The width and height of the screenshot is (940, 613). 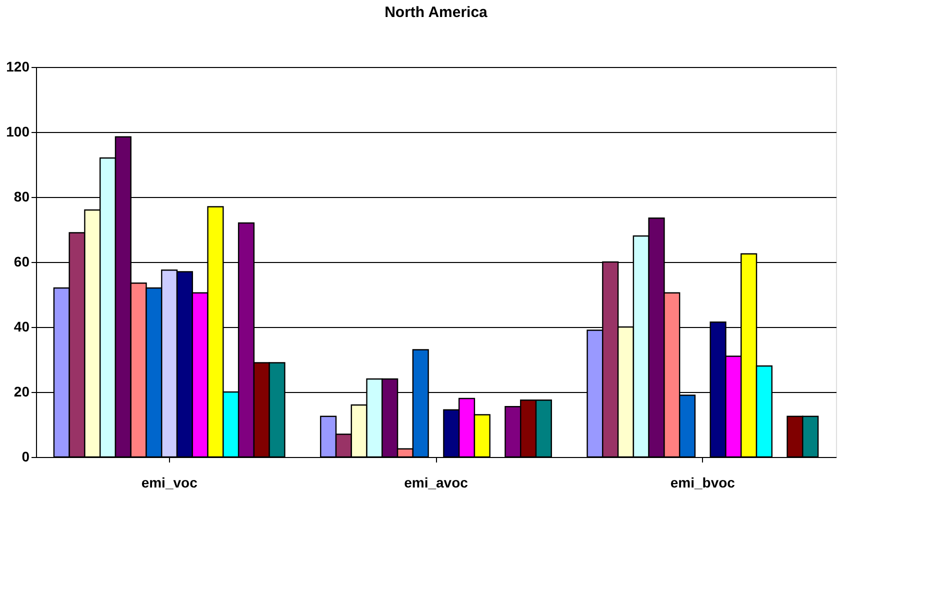 What do you see at coordinates (22, 392) in the screenshot?
I see `y-tick-label: 20` at bounding box center [22, 392].